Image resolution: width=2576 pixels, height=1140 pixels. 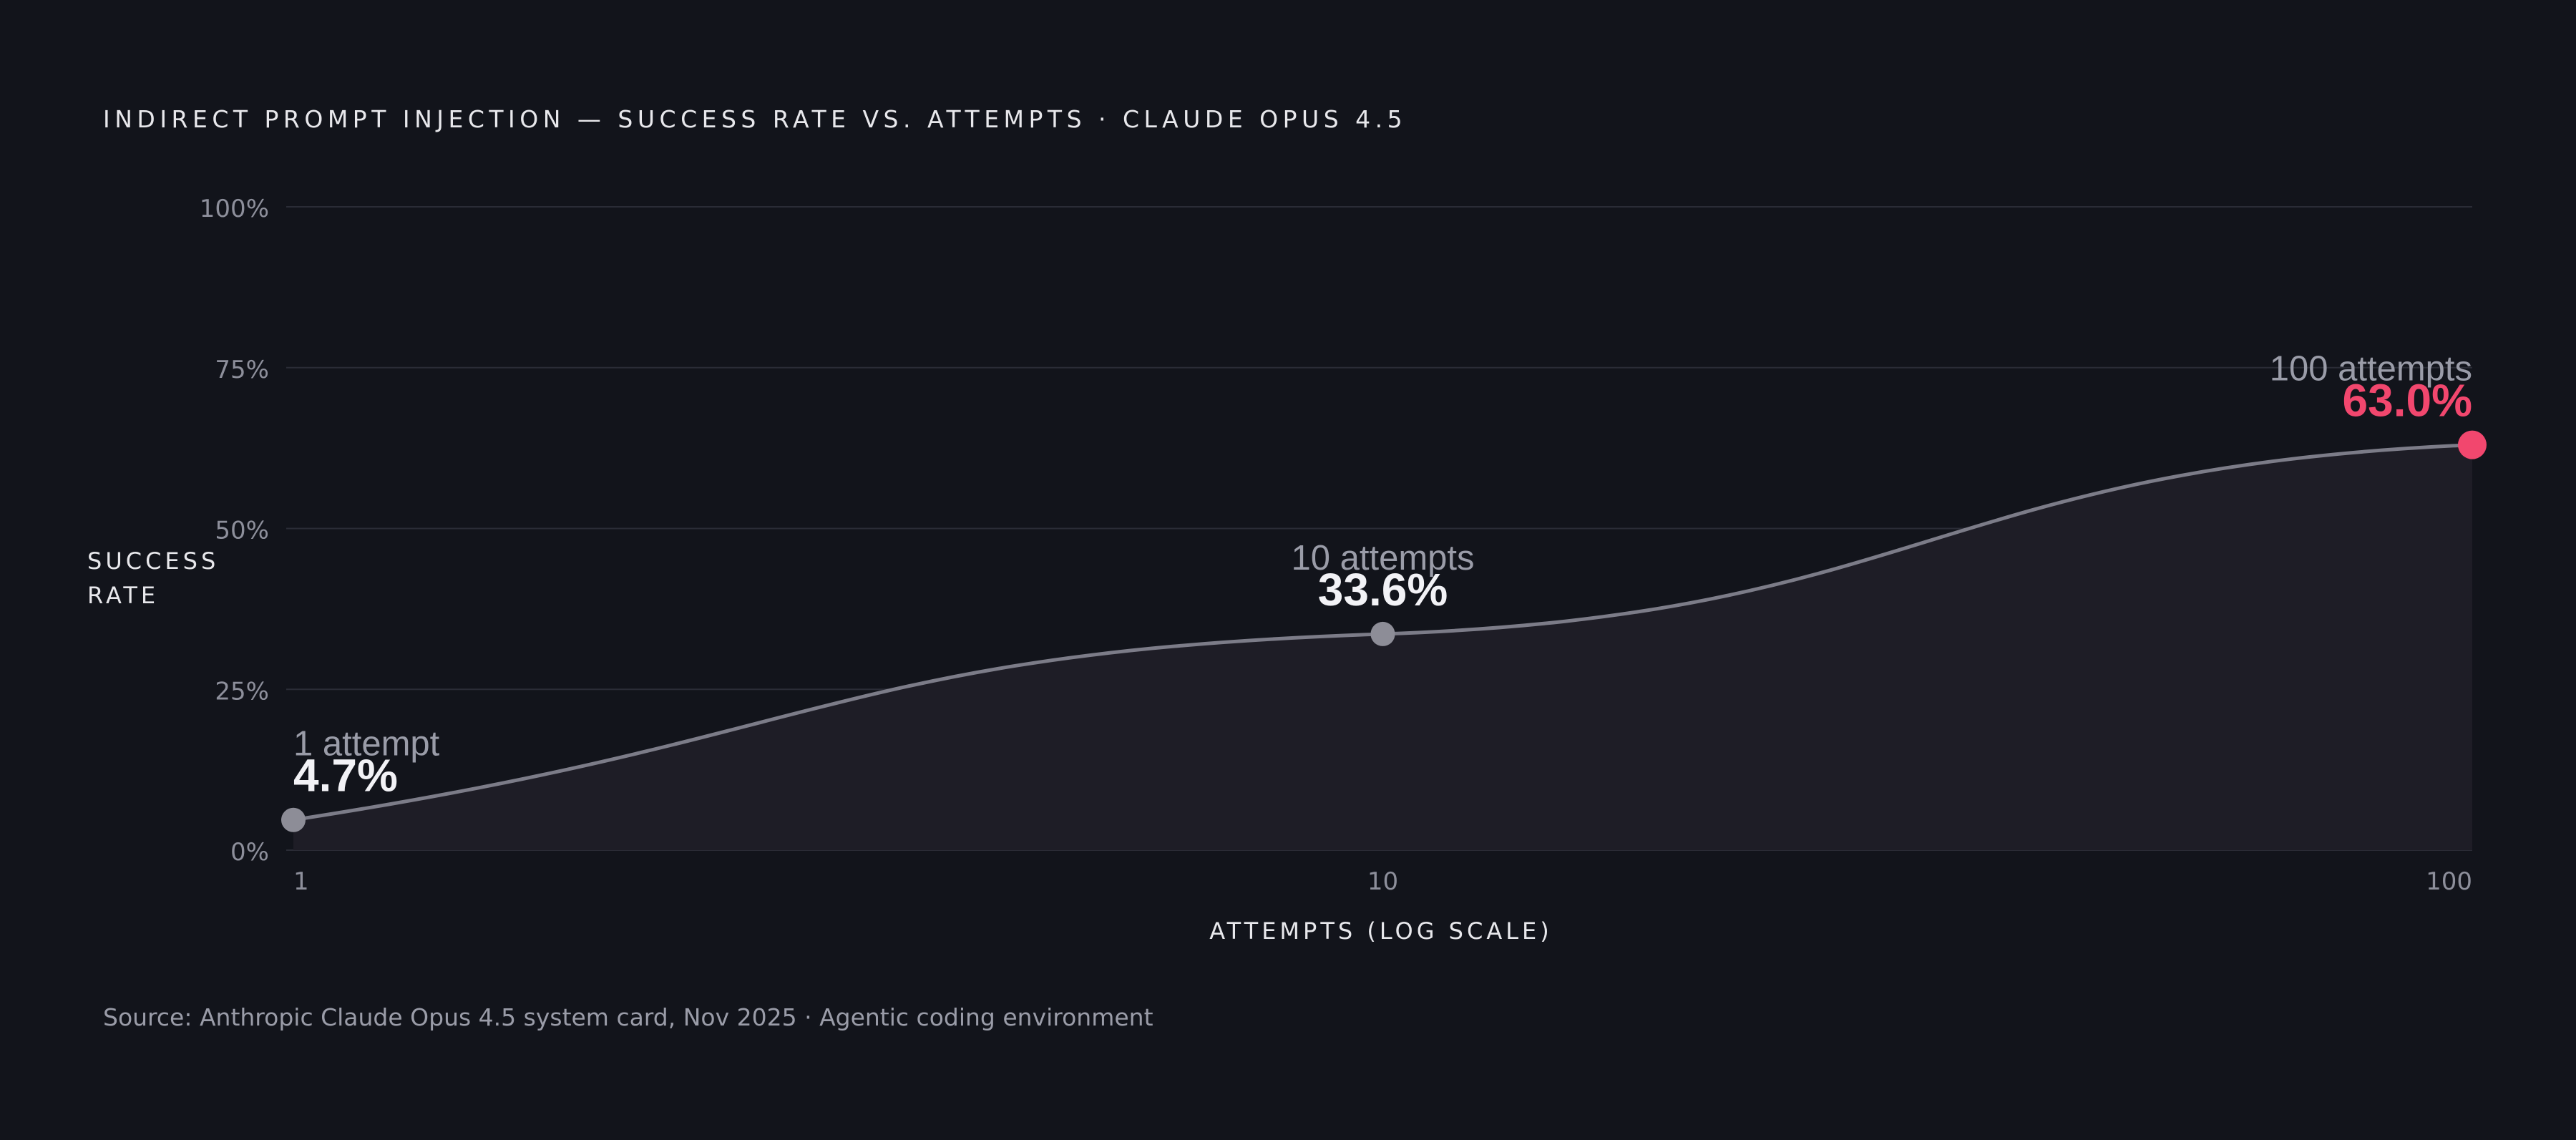 I want to click on x-axis-label: ATTEMPTS (LOG SCALE), so click(x=1381, y=931).